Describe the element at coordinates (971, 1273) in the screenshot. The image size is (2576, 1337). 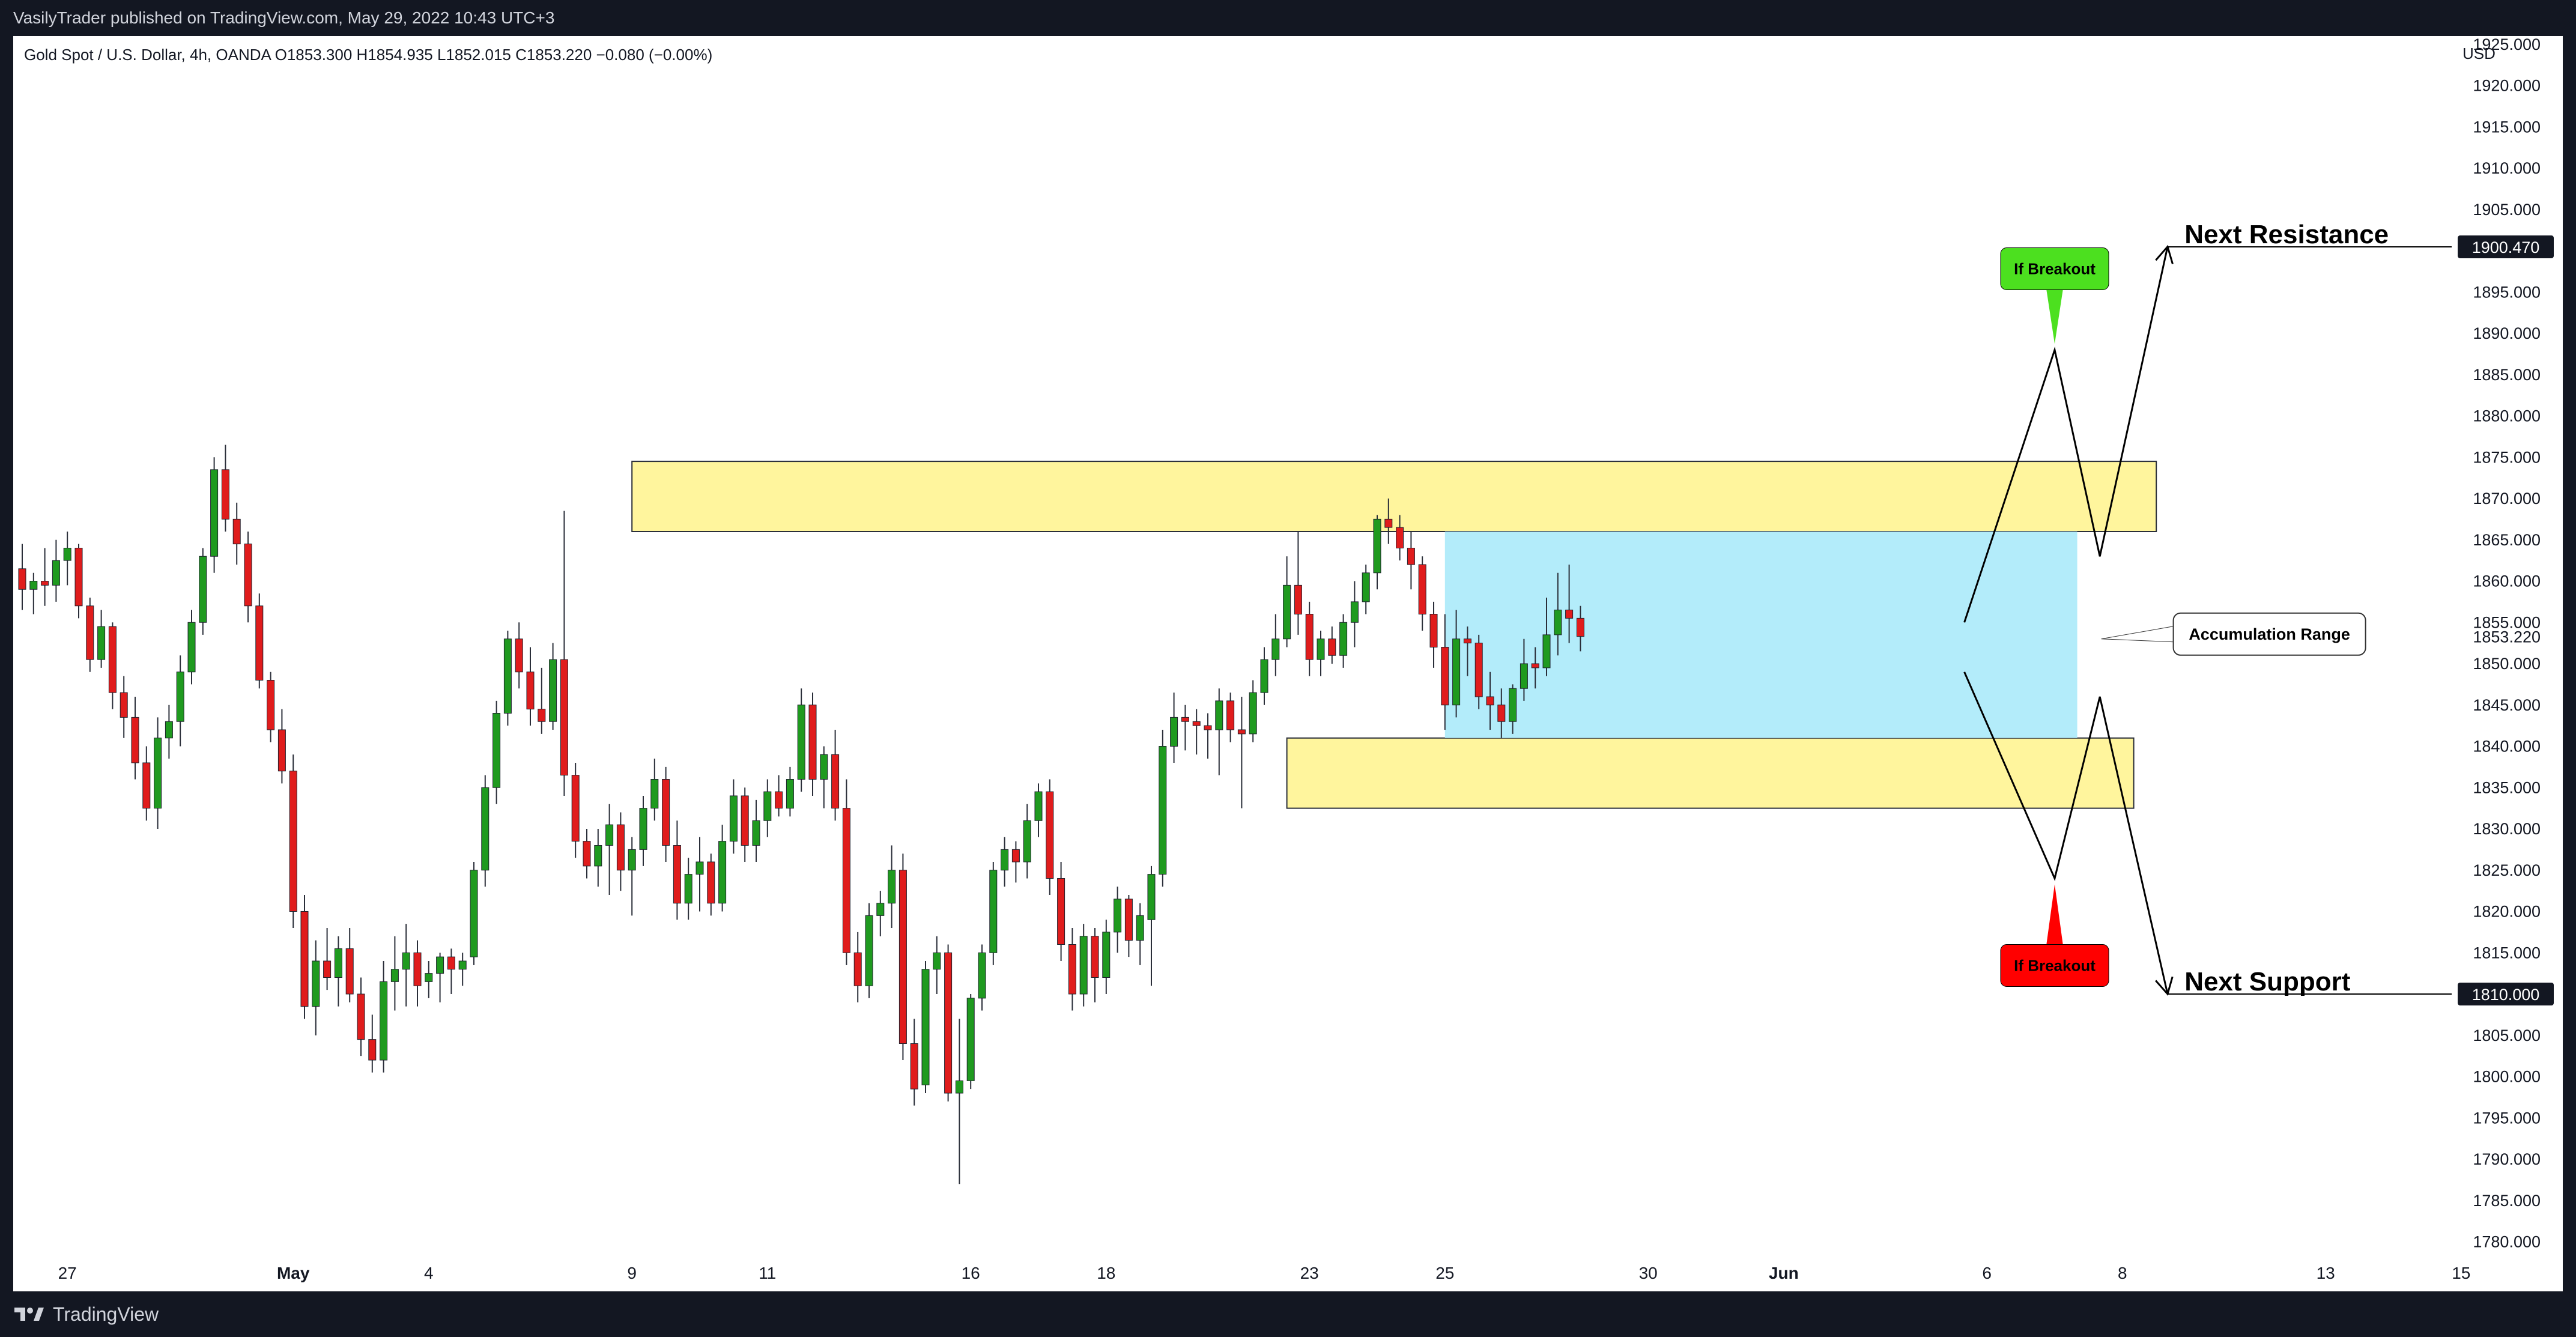
I see `x-tick-label: 16` at that location.